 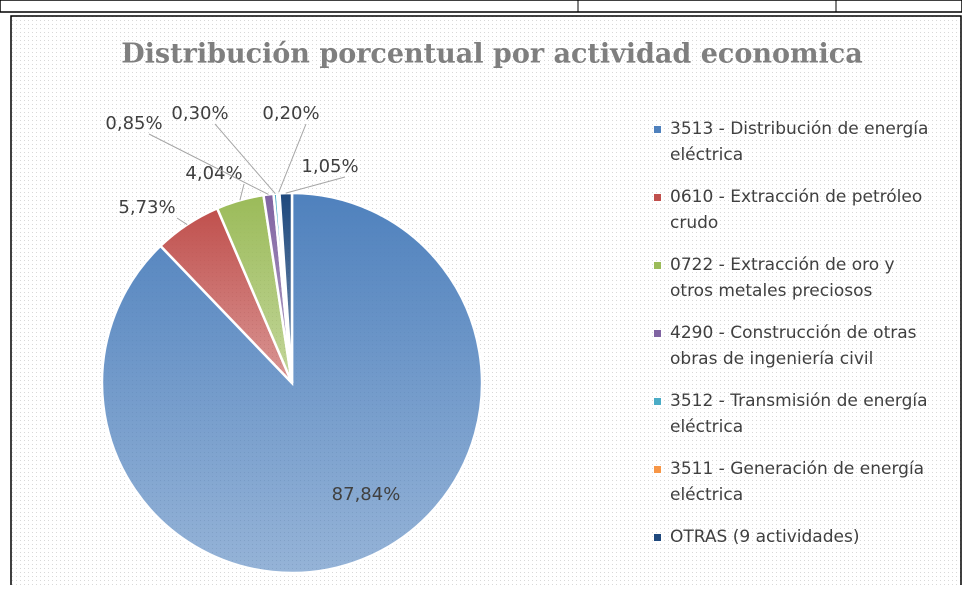 I want to click on data-label: 0,30%, so click(x=199, y=113).